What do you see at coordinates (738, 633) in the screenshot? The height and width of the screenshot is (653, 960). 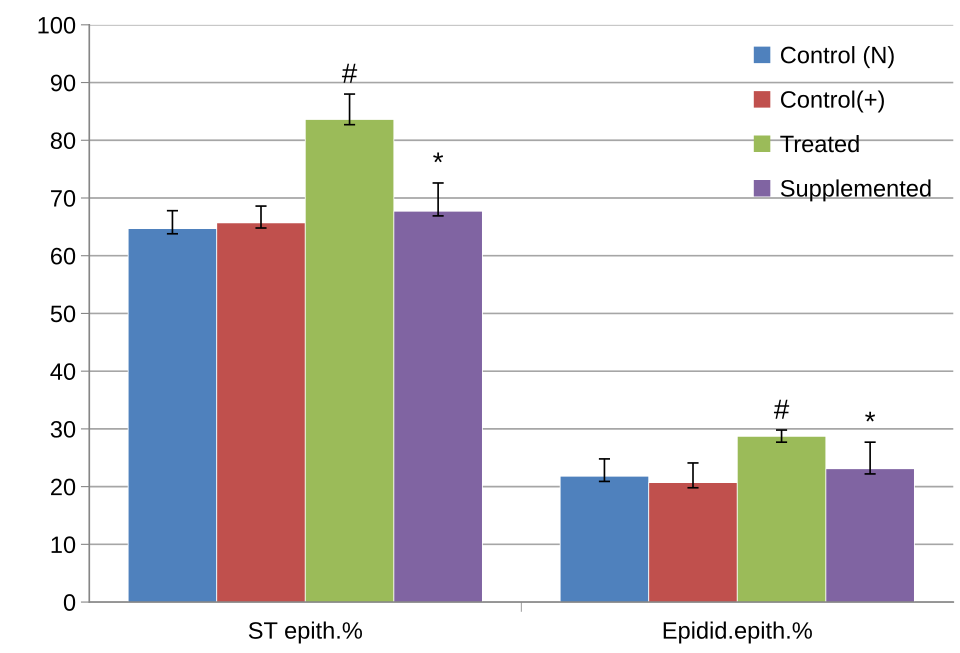 I see `x-tick-label: Epidid.epith.%` at bounding box center [738, 633].